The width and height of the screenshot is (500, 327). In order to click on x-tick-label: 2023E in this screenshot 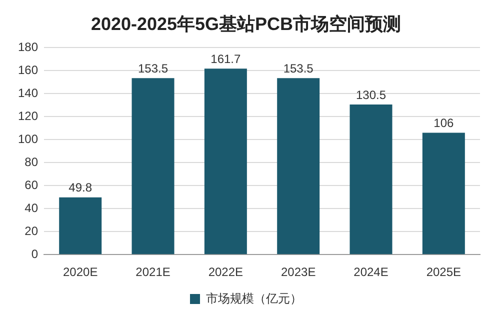, I will do `click(298, 272)`.